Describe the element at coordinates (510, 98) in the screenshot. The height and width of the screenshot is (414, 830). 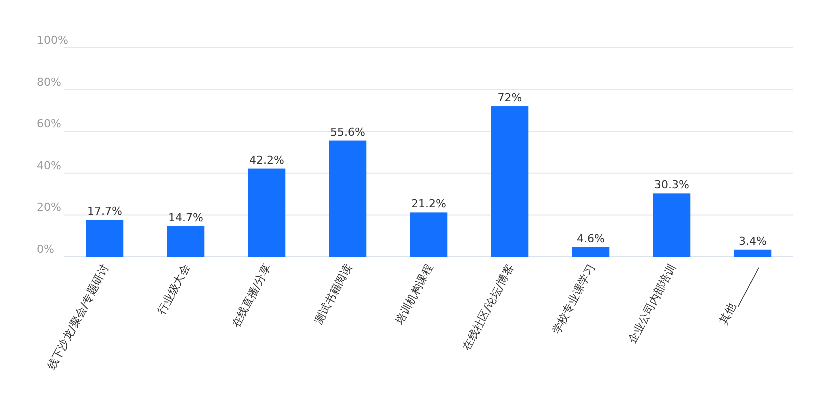
I see `data-label: 72%` at that location.